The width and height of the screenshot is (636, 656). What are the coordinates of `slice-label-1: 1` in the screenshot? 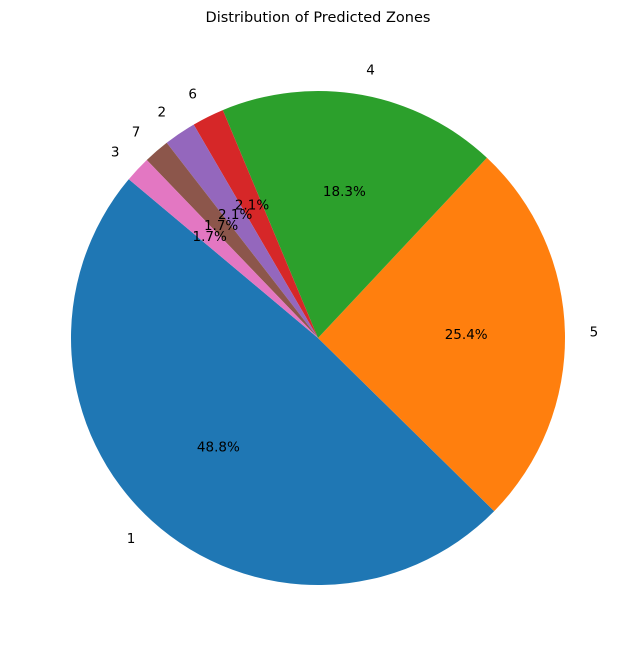 It's located at (131, 539).